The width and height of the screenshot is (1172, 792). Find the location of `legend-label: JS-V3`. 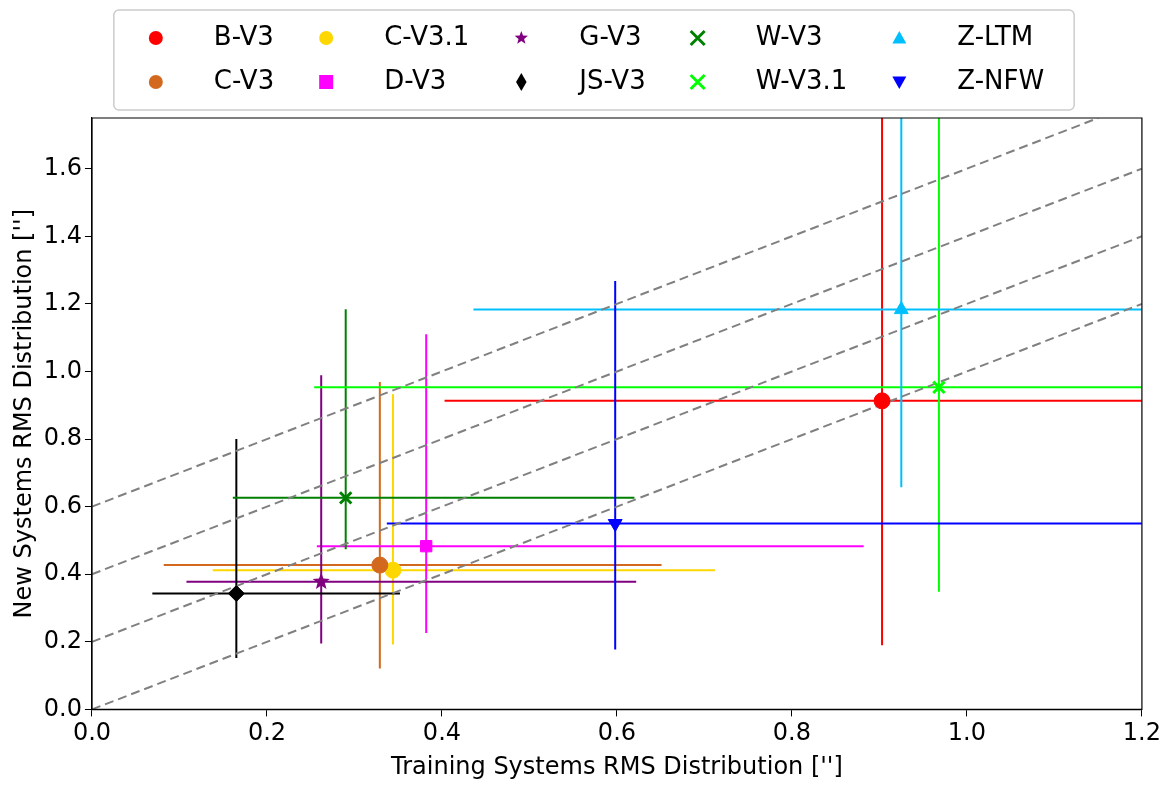

legend-label: JS-V3 is located at coordinates (611, 79).